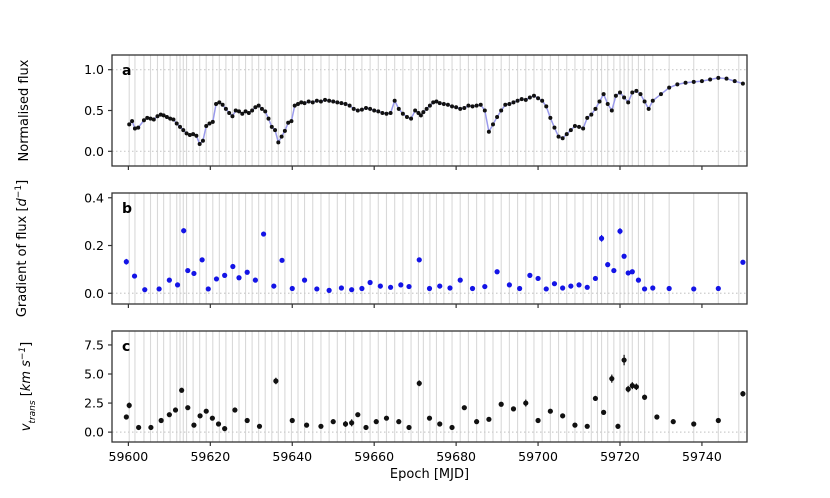 Image resolution: width=830 pixels, height=498 pixels. What do you see at coordinates (94, 344) in the screenshot?
I see `y-tick-label: 7.5` at bounding box center [94, 344].